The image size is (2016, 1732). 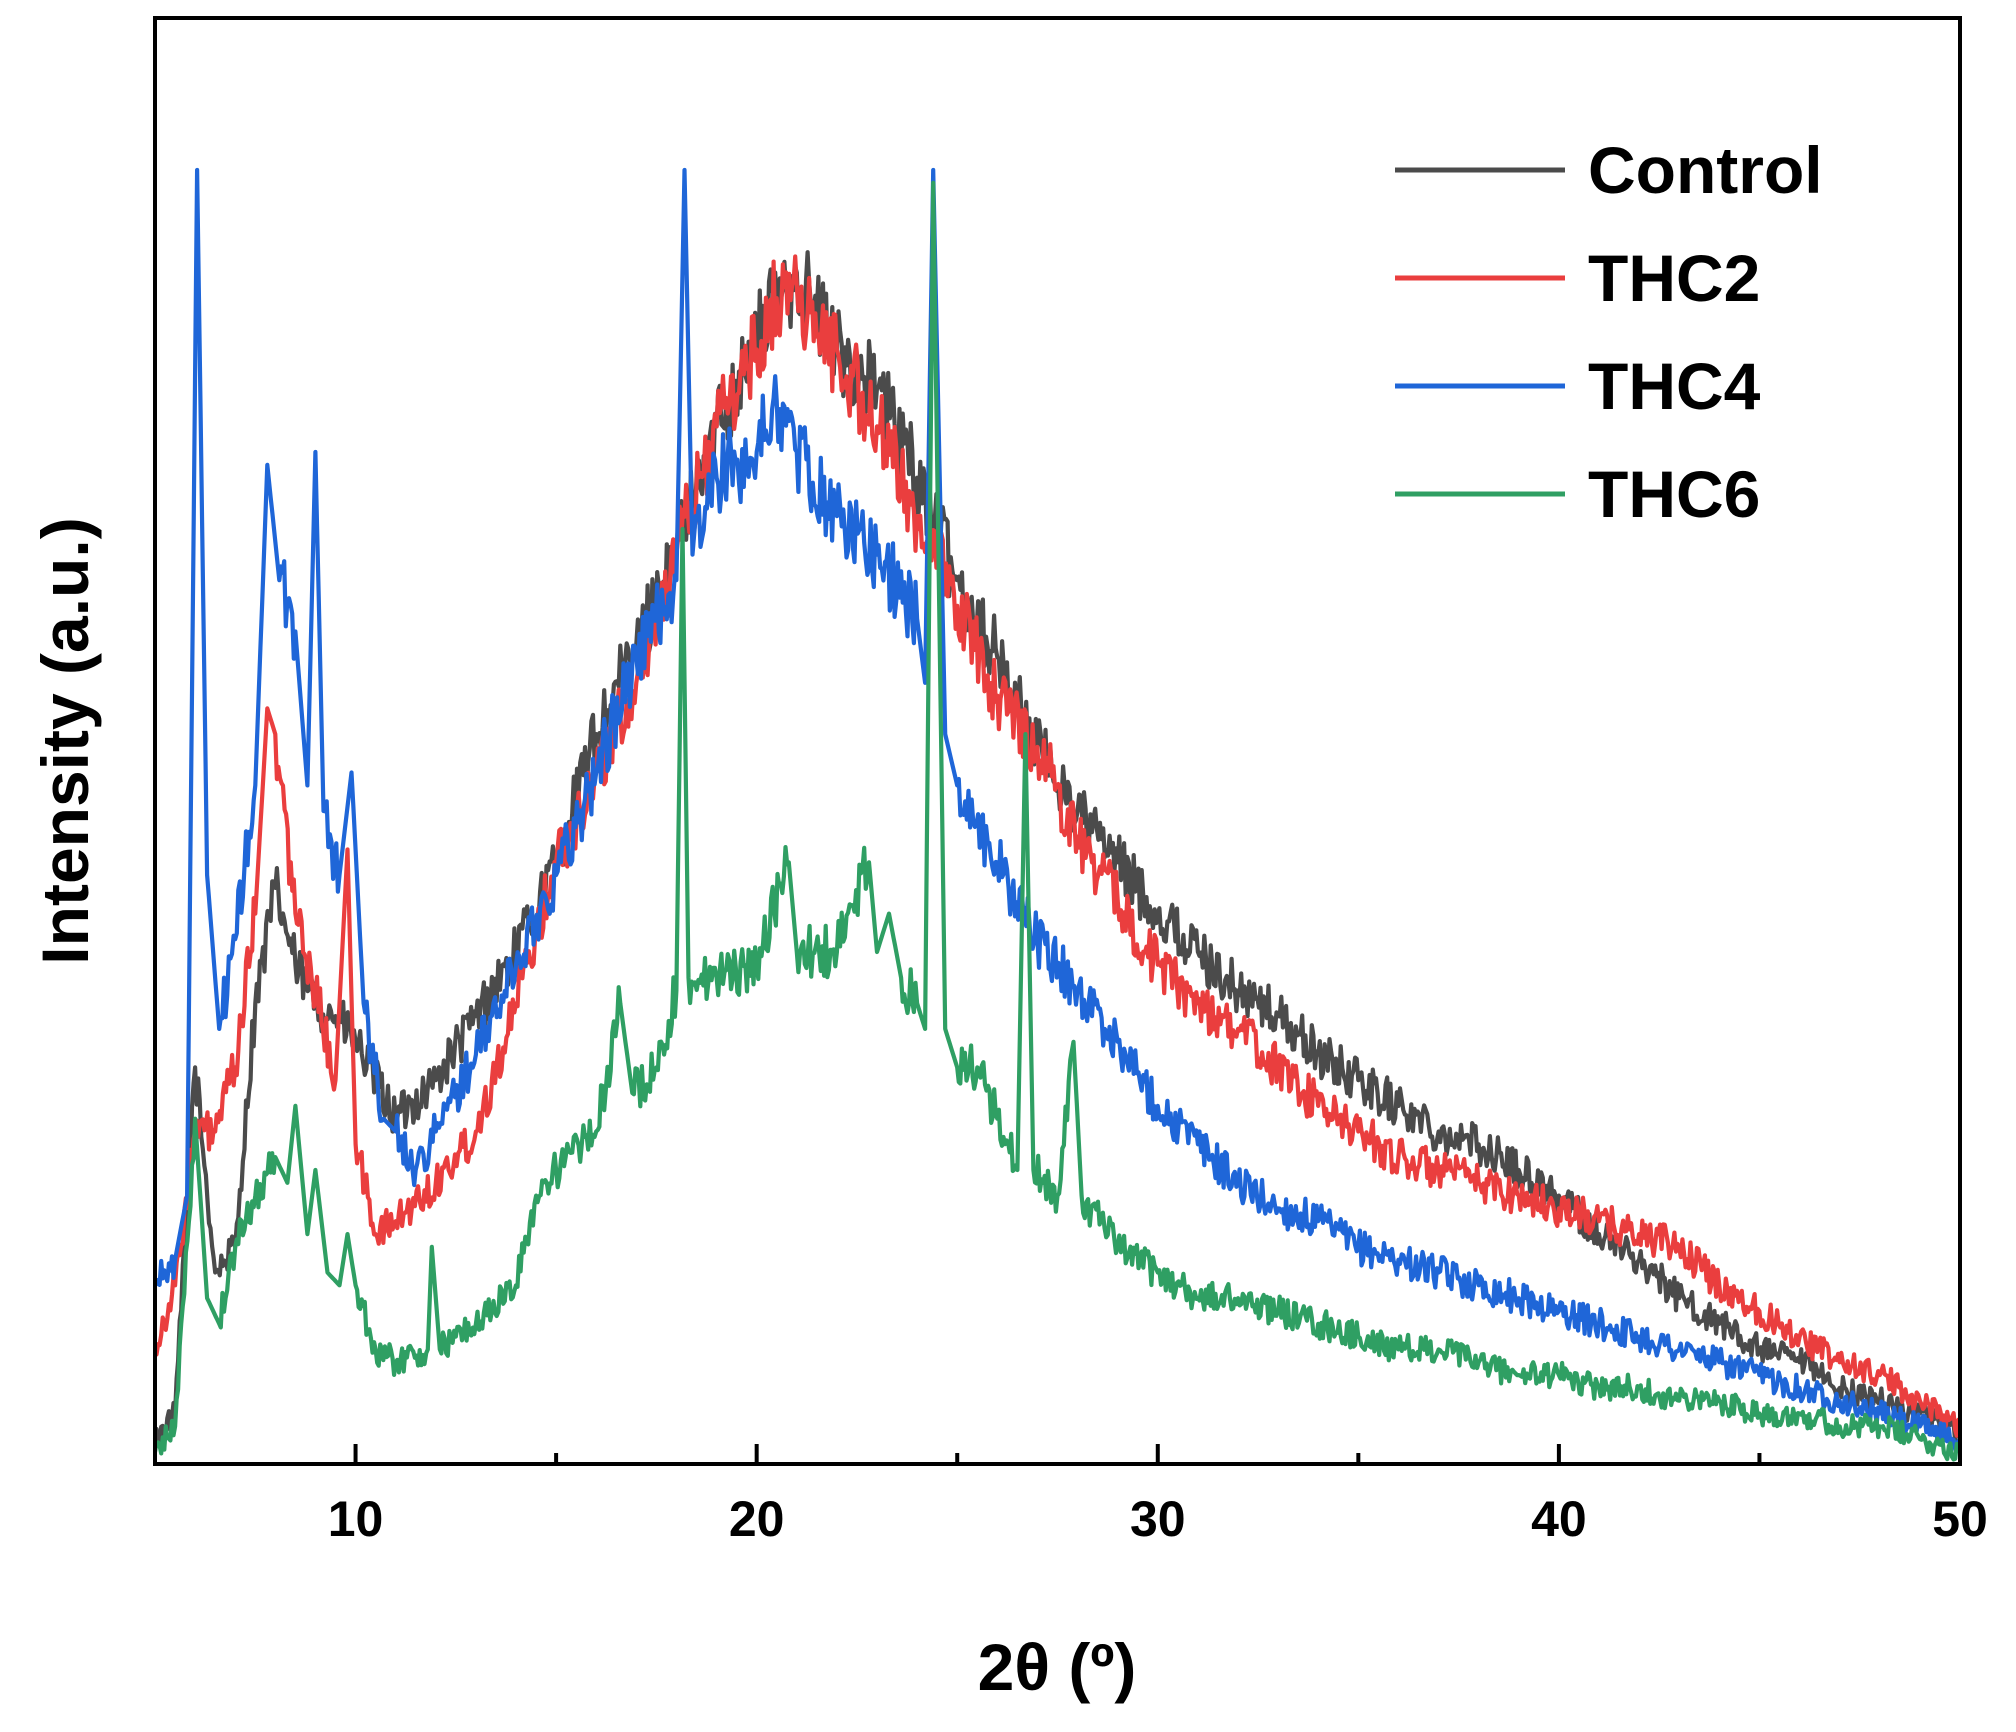 I want to click on x-tick-label: 10, so click(x=356, y=1519).